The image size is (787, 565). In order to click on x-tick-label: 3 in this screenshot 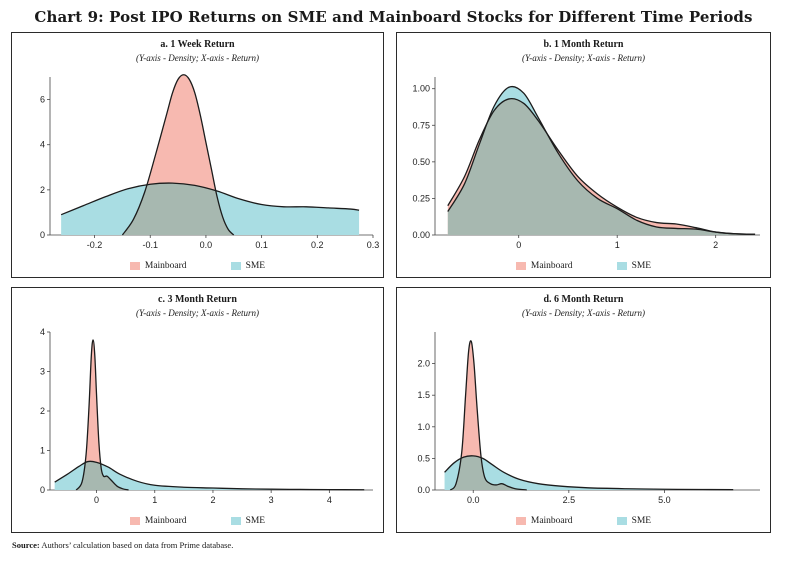, I will do `click(271, 500)`.